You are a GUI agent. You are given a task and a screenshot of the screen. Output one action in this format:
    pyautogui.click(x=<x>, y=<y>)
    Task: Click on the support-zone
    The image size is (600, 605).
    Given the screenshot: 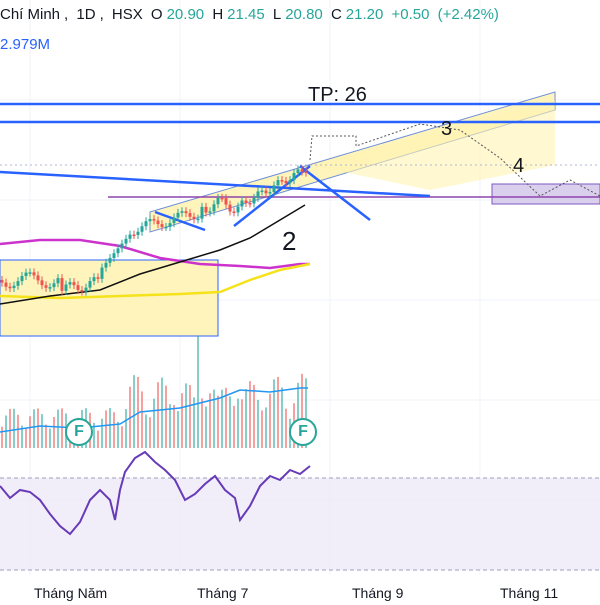 What is the action you would take?
    pyautogui.click(x=545, y=194)
    